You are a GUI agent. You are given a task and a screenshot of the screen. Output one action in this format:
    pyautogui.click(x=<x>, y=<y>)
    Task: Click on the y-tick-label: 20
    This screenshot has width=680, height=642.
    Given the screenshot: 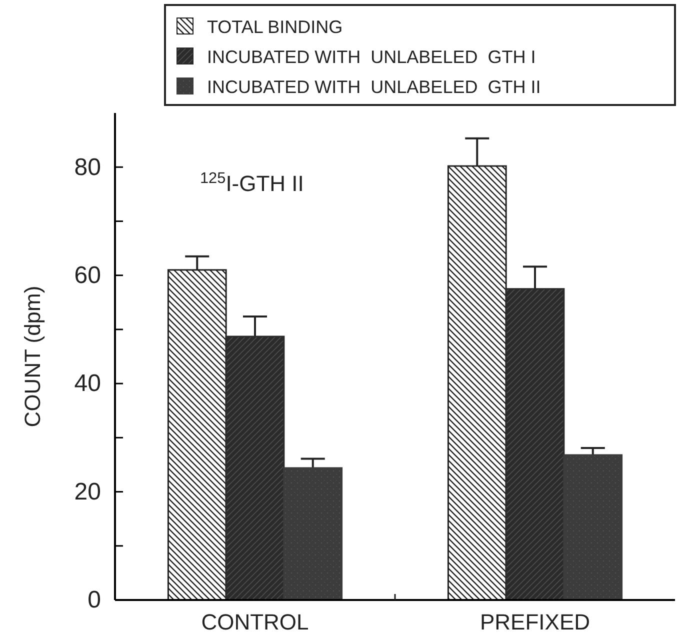 What is the action you would take?
    pyautogui.click(x=87, y=492)
    